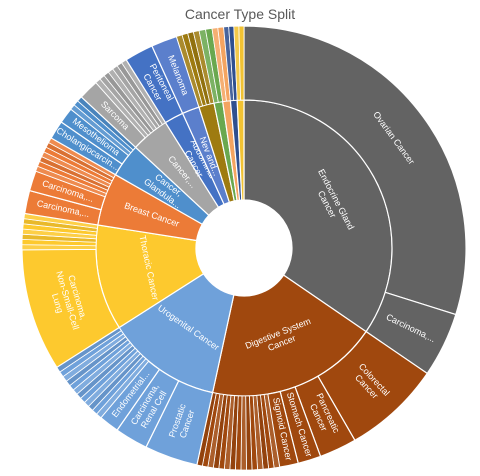 The height and width of the screenshot is (476, 480). What do you see at coordinates (241, 63) in the screenshot?
I see `outer-sliver` at bounding box center [241, 63].